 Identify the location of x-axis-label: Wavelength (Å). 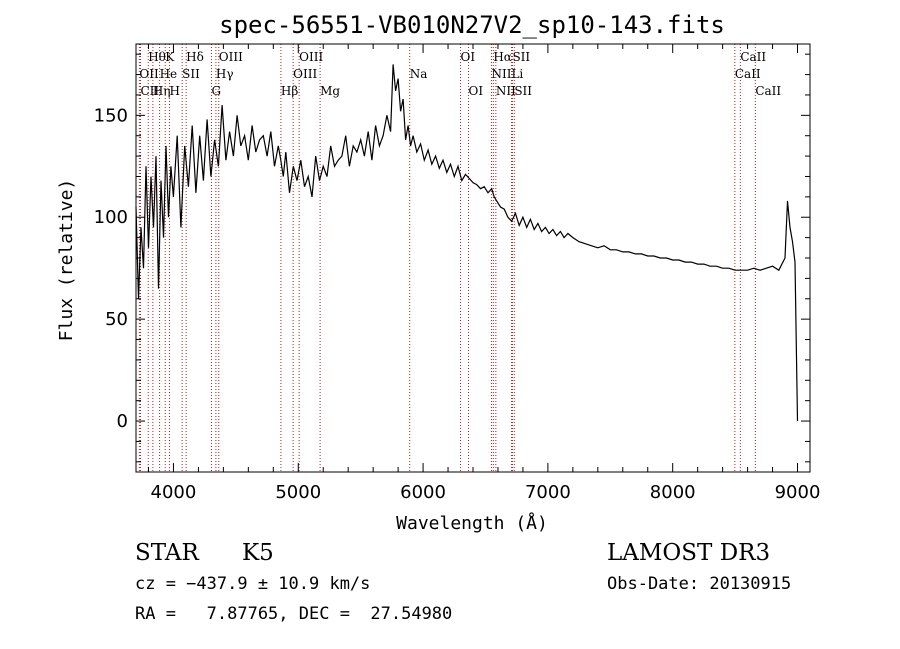
(472, 523).